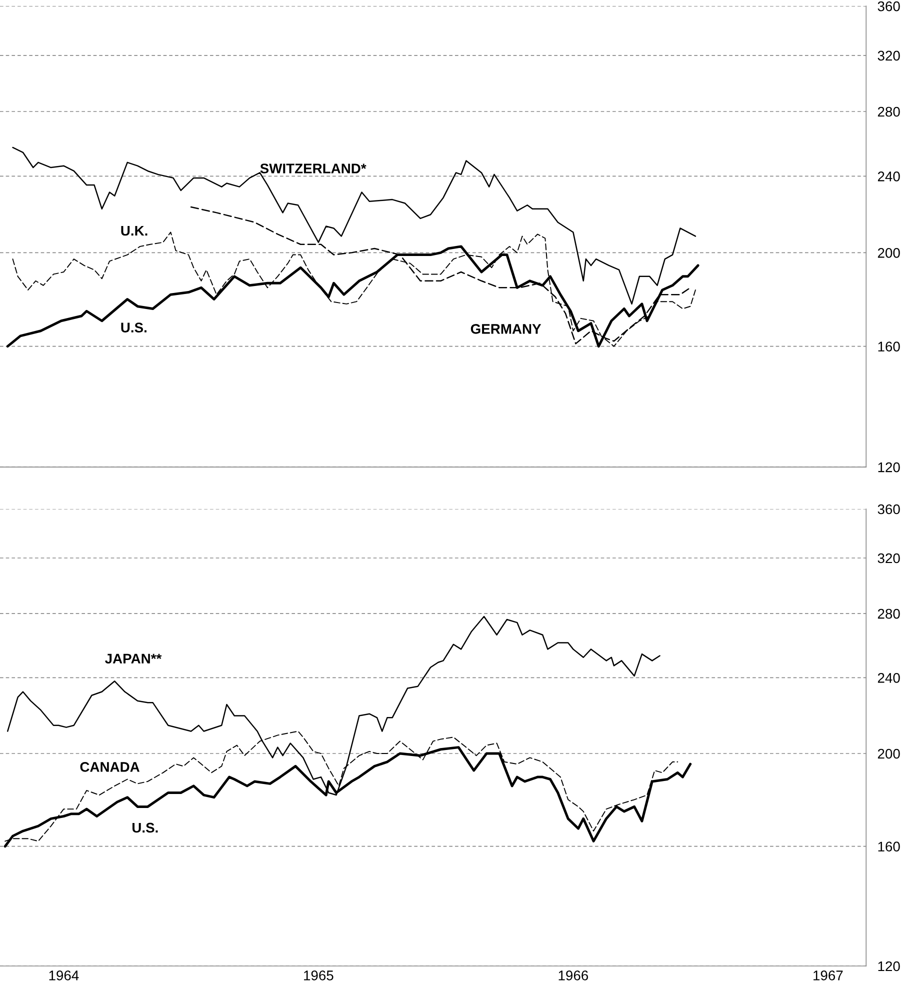  I want to click on x-tick-label: 1965, so click(319, 975).